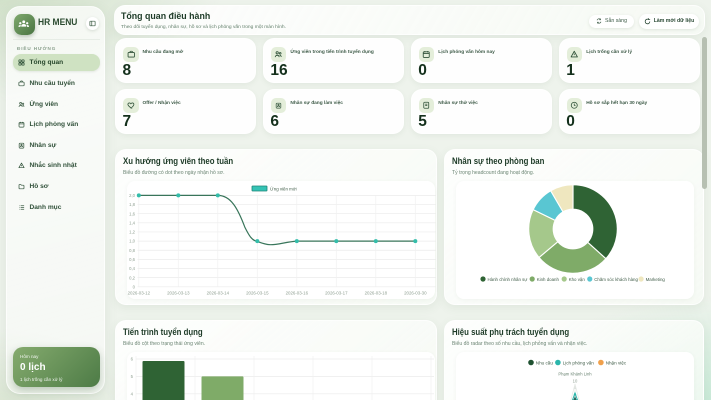 This screenshot has height=400, width=711. I want to click on svg-text: 1,8, so click(132, 204).